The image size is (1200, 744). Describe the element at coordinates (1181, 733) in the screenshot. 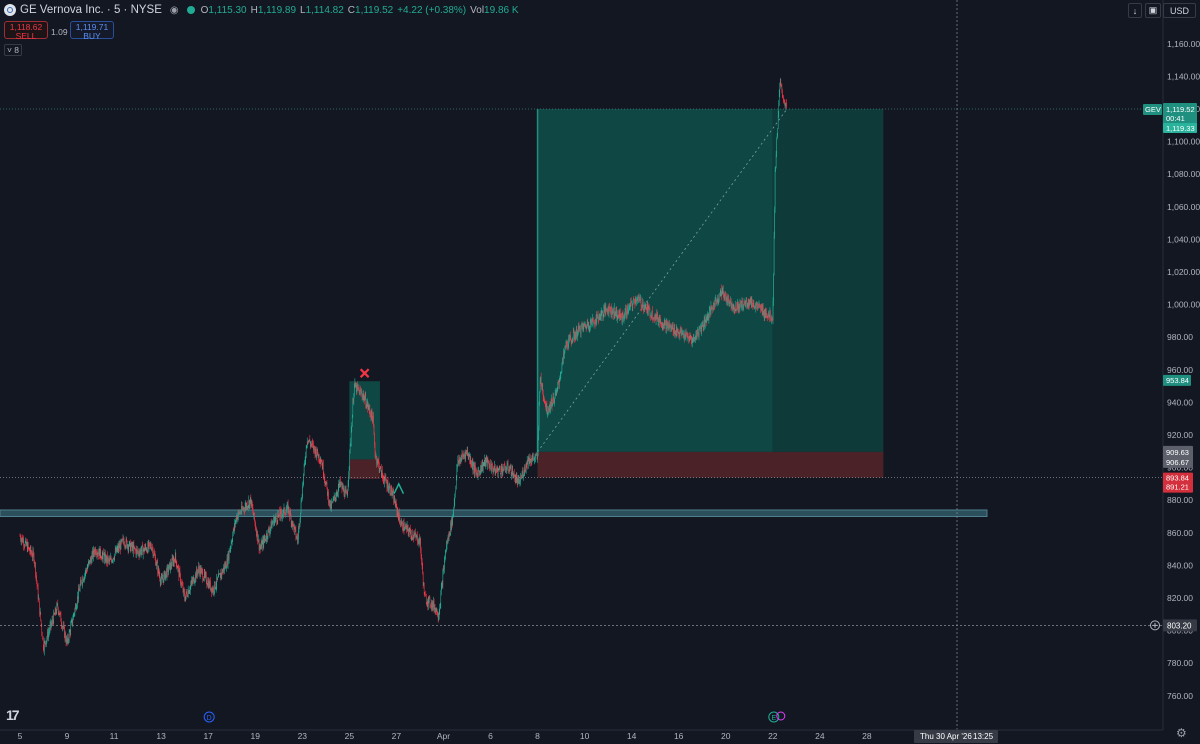

I see `gear-icon: ⚙` at that location.